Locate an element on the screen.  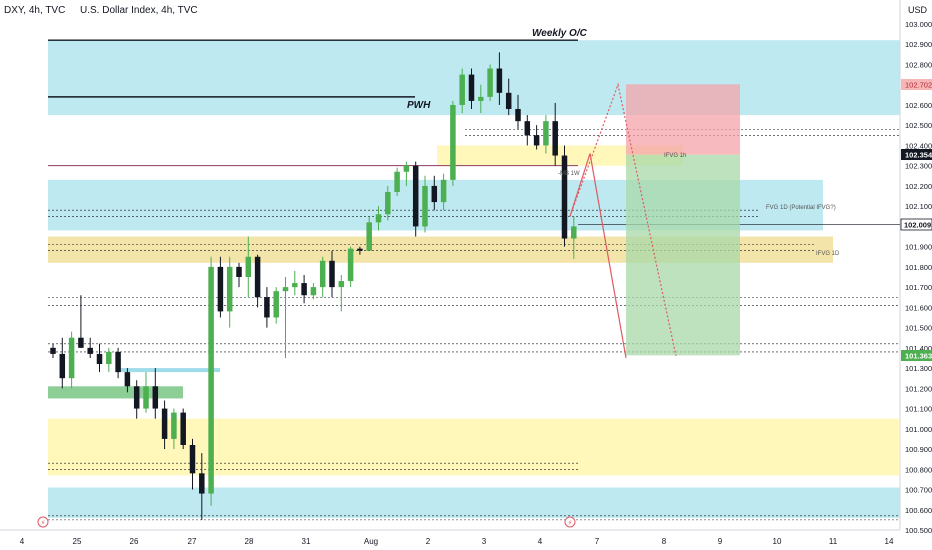
projection-arrows is located at coordinates (623, 220).